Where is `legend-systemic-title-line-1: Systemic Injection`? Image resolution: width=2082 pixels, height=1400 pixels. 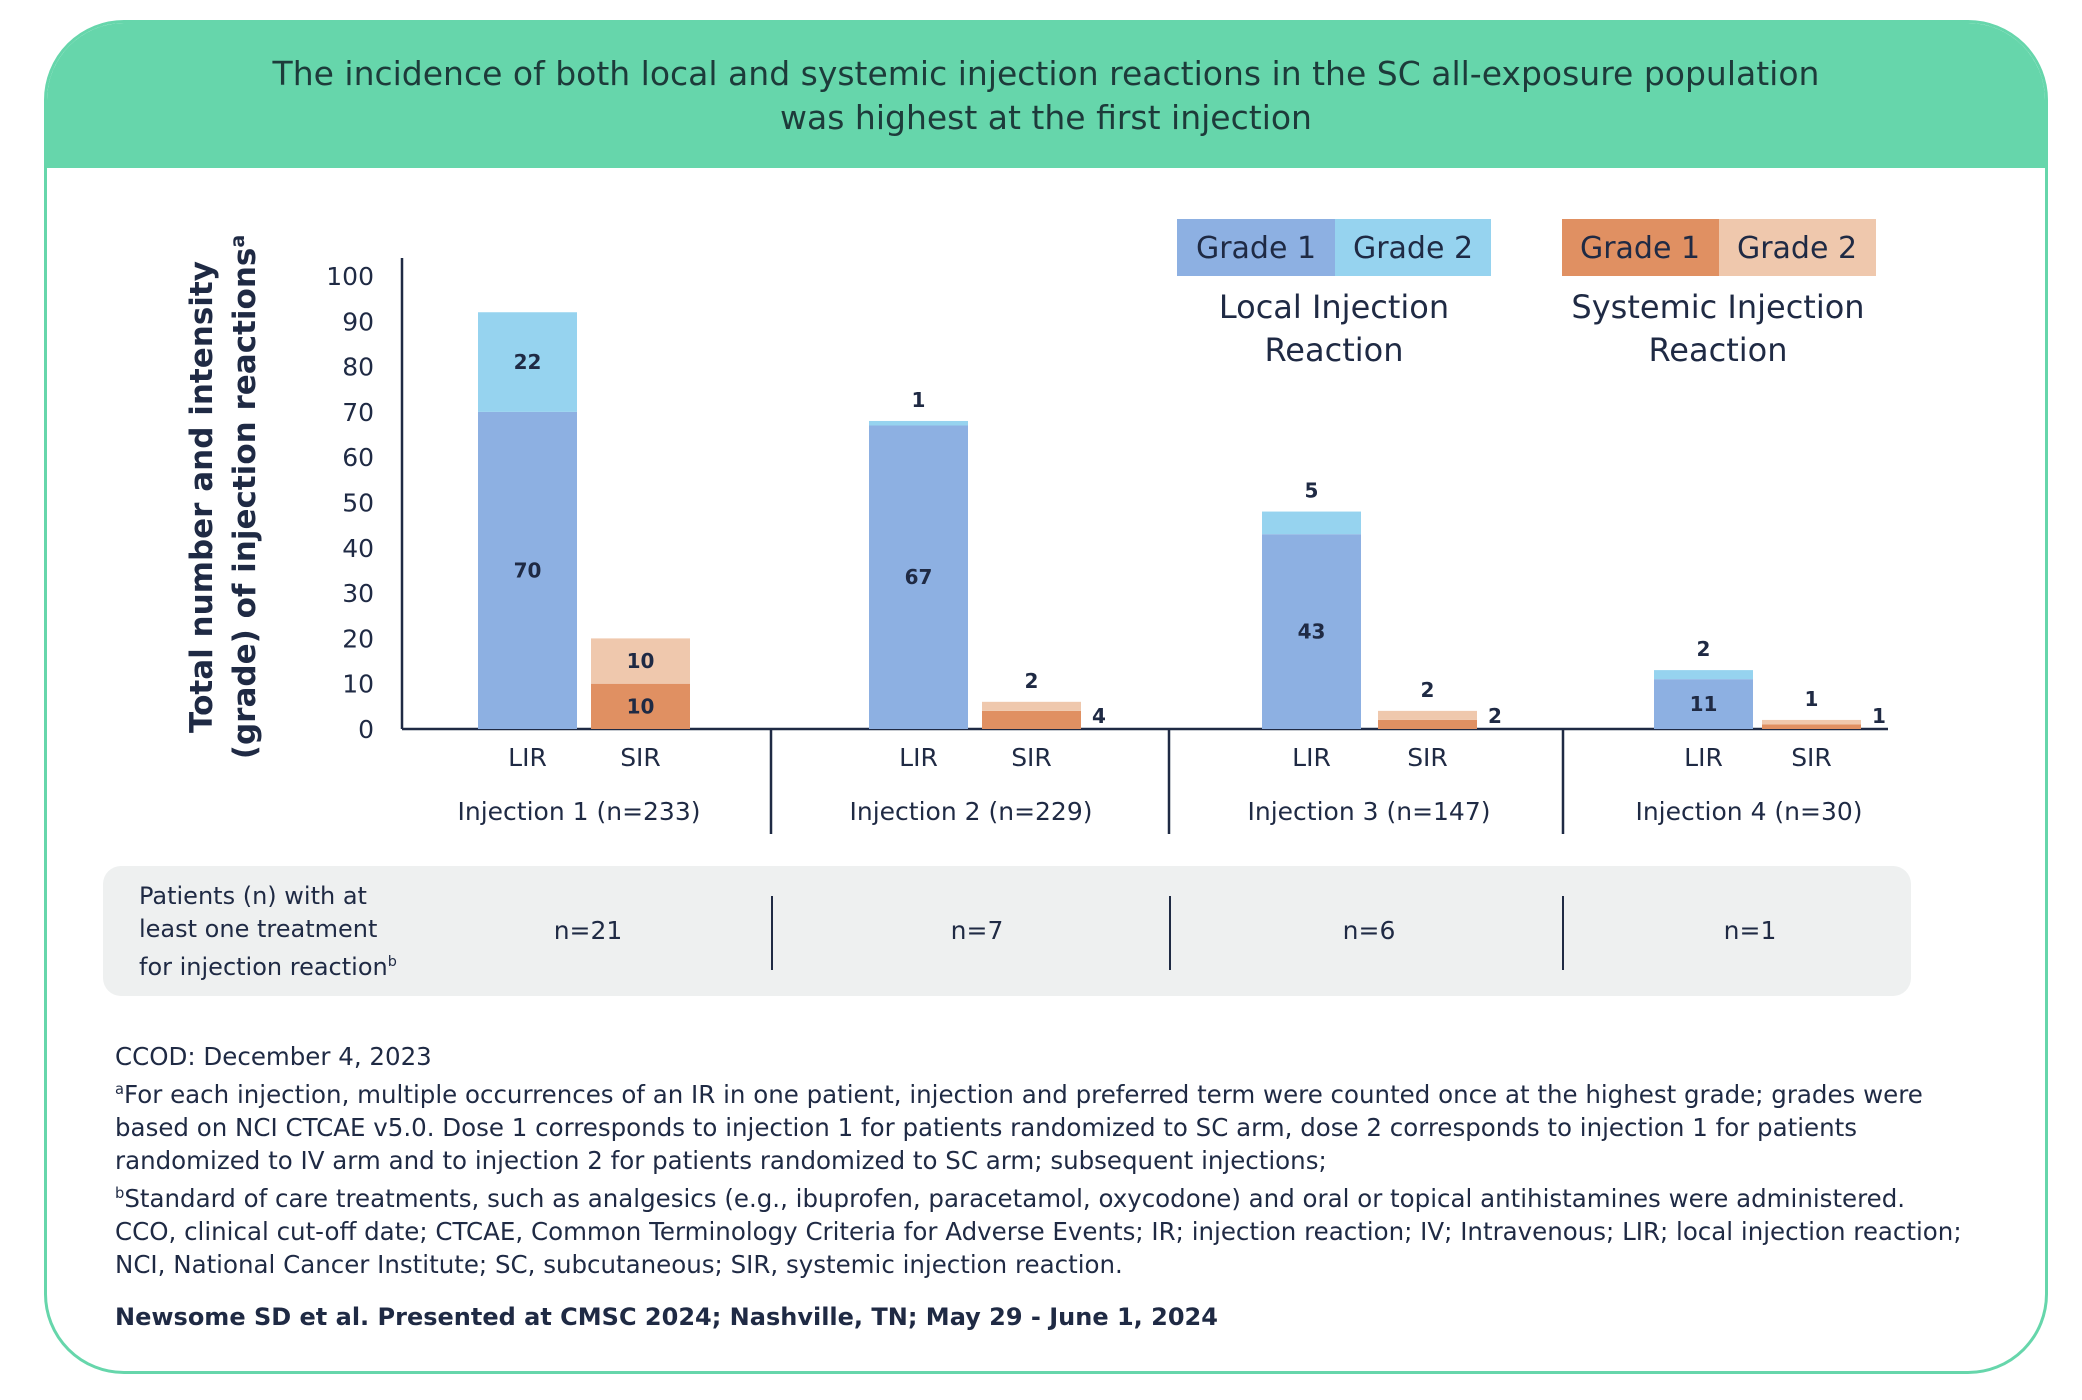 legend-systemic-title-line-1: Systemic Injection is located at coordinates (1717, 307).